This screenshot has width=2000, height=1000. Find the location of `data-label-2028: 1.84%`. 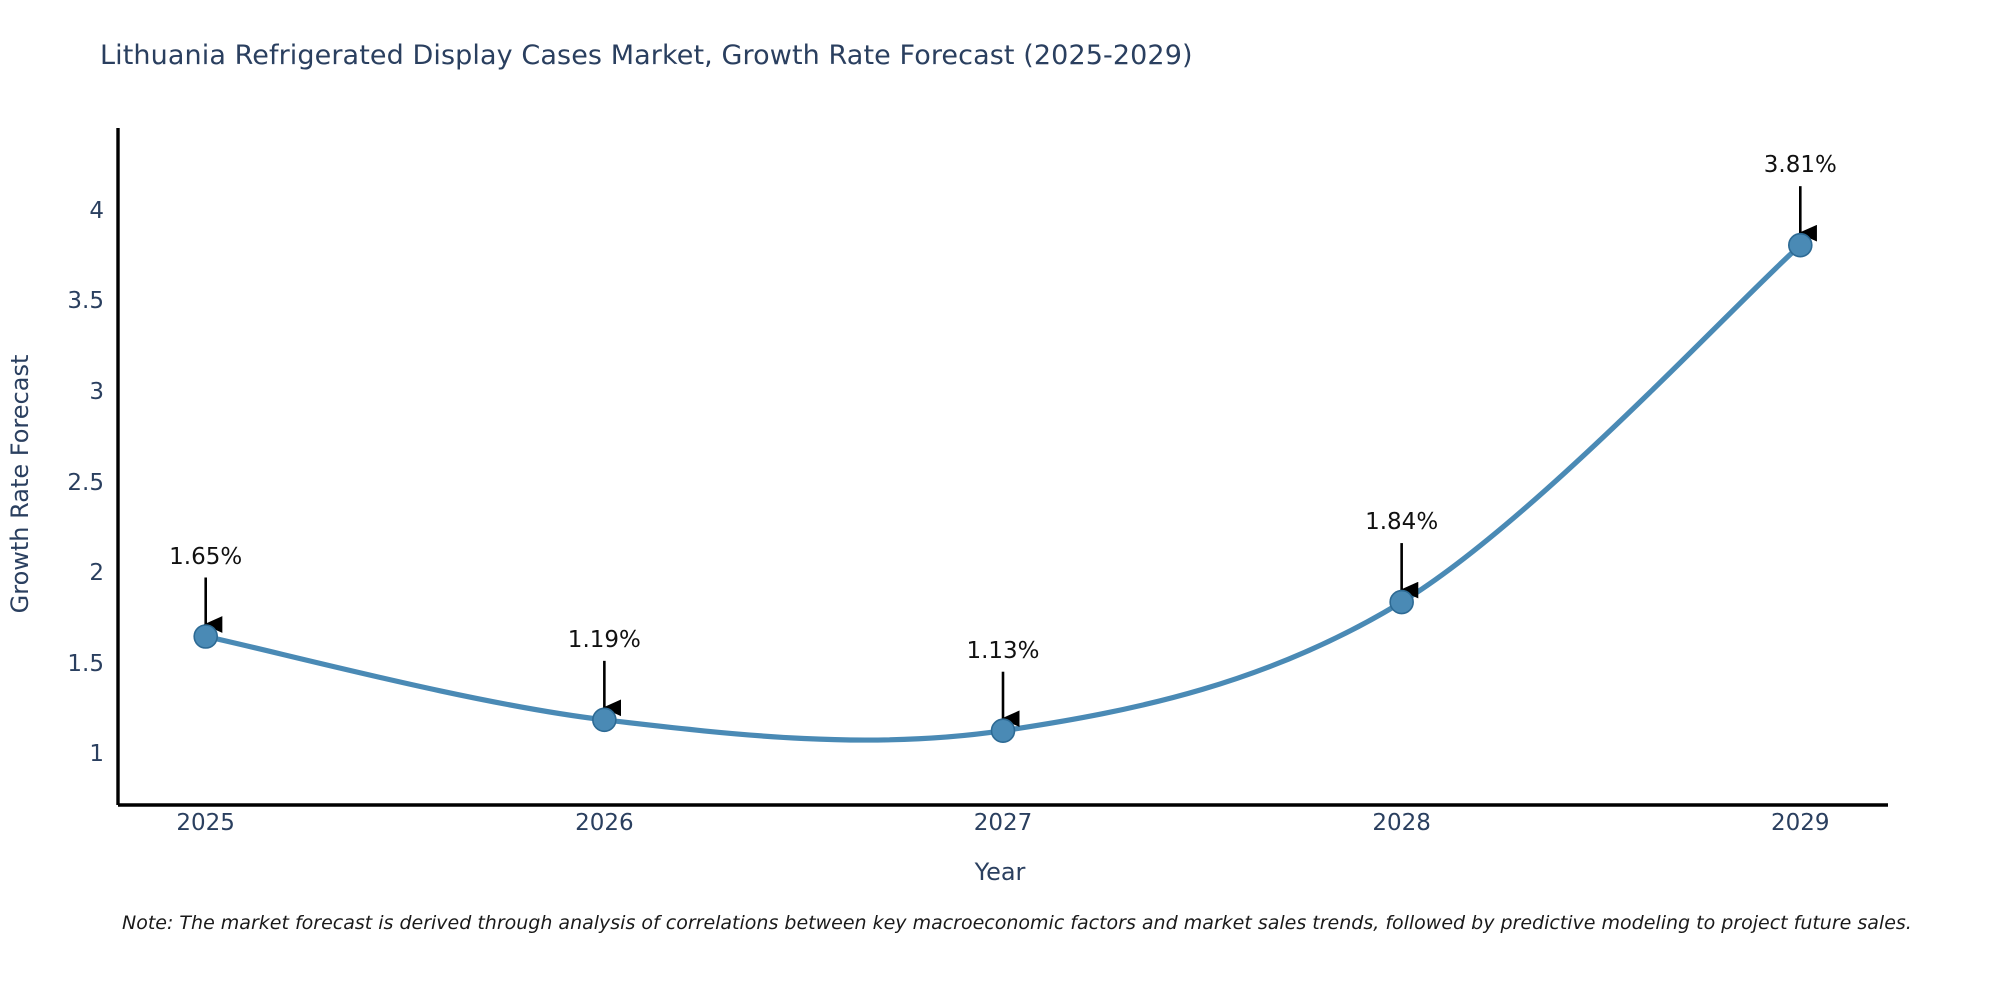

data-label-2028: 1.84% is located at coordinates (1402, 522).